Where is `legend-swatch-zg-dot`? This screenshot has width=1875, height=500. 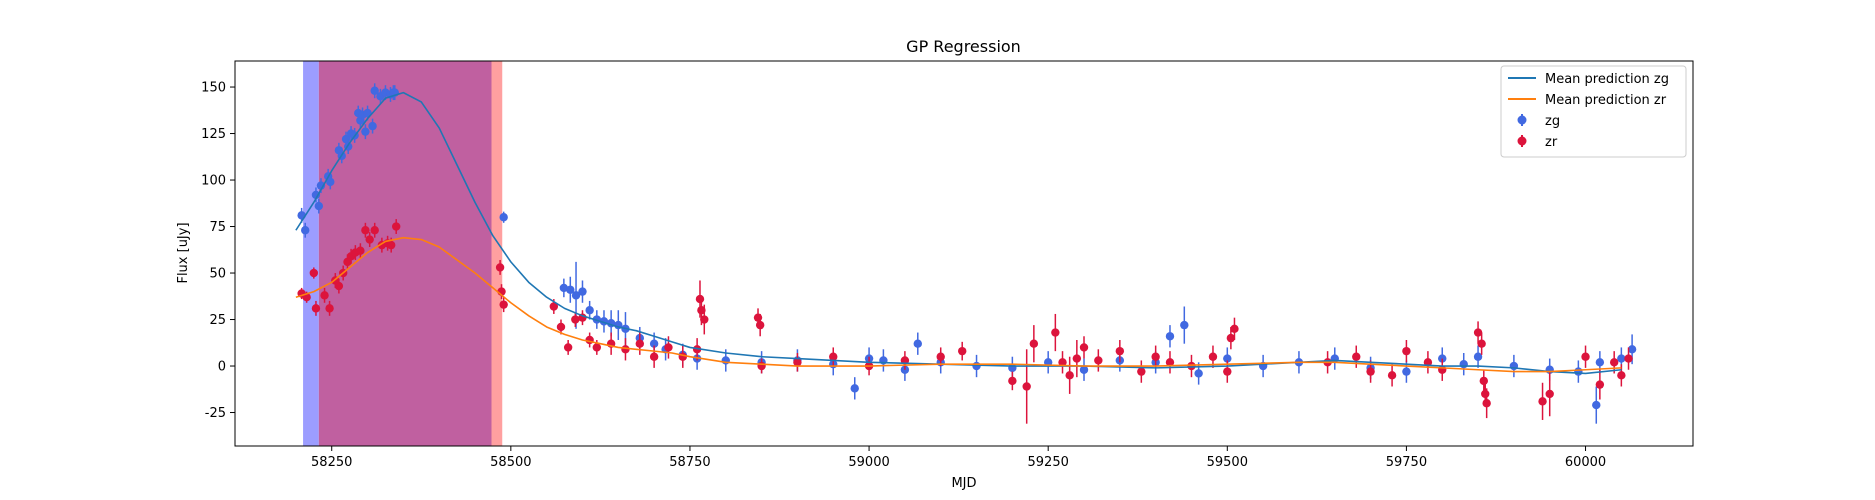 legend-swatch-zg-dot is located at coordinates (1522, 120).